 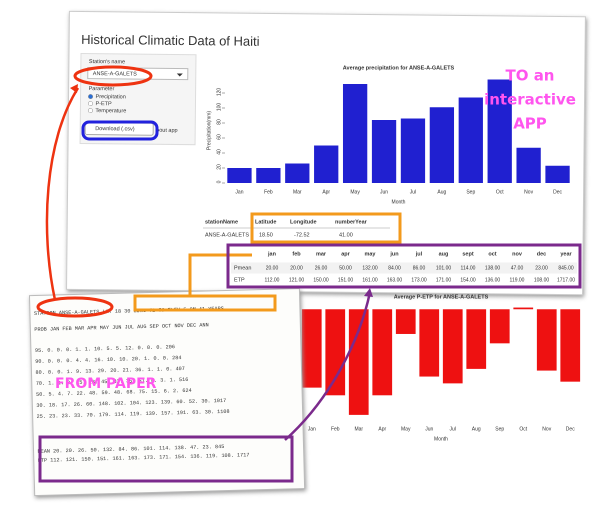 I want to click on table-header: stationName, so click(x=221, y=222).